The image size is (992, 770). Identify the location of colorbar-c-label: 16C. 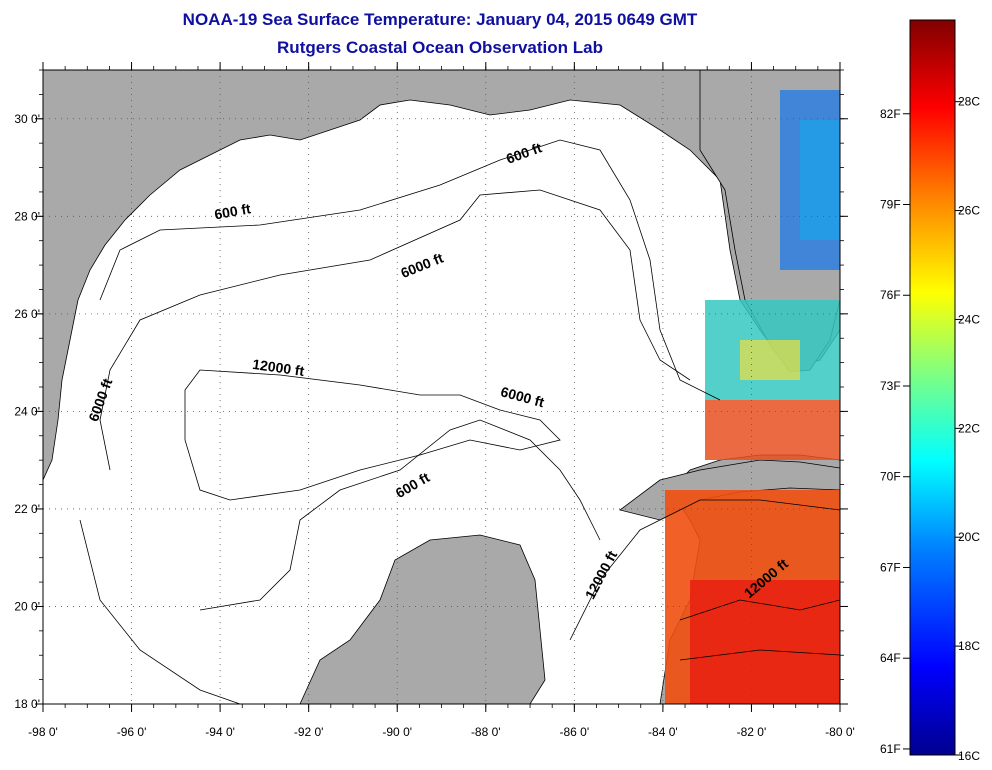
(969, 756).